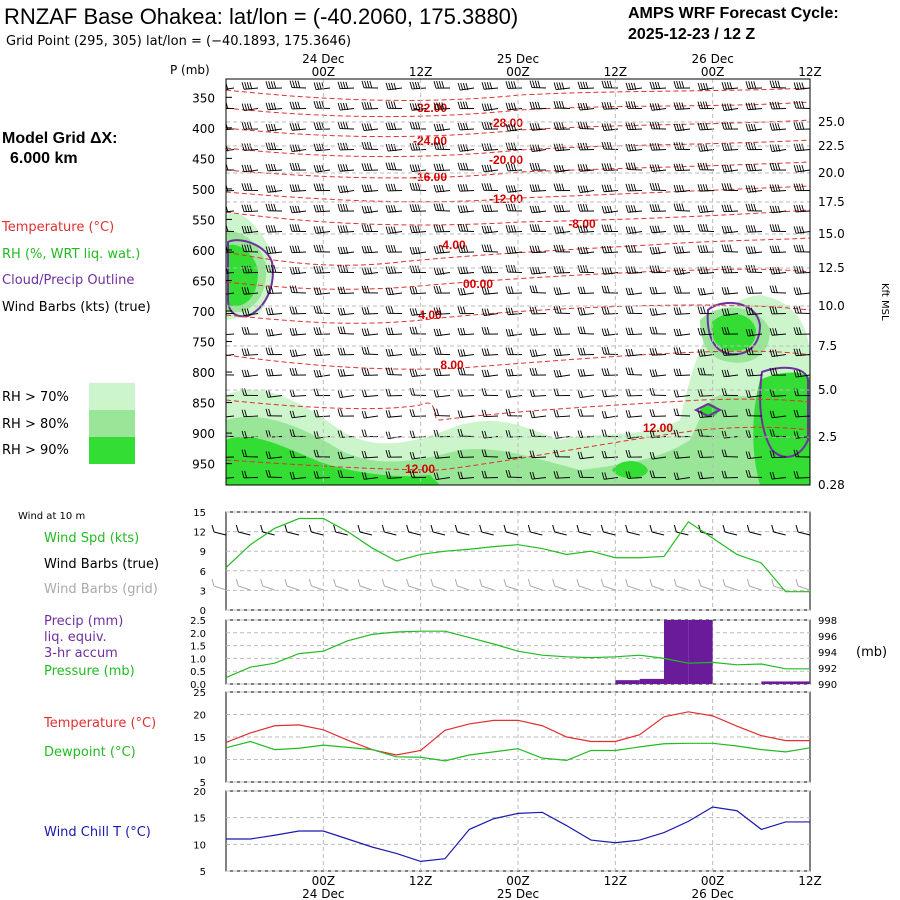 This screenshot has width=900, height=900. I want to click on axis-tick-label: 10, so click(199, 761).